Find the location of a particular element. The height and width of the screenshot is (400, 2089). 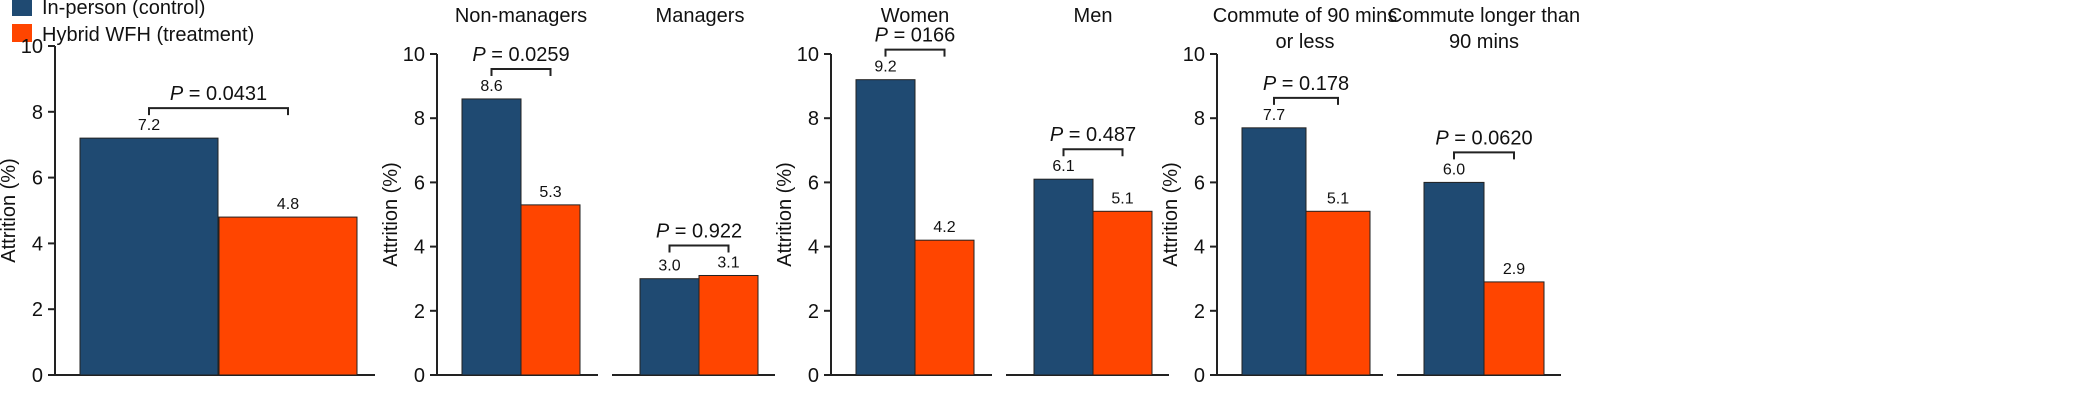

bar-value-label: 6.1 is located at coordinates (1063, 166).